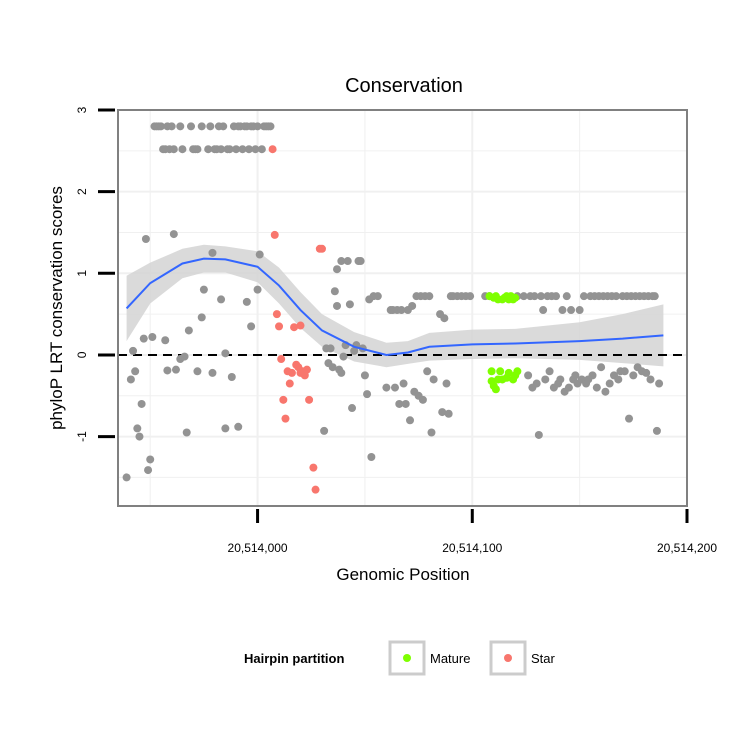  Describe the element at coordinates (402, 574) in the screenshot. I see `x-axis-title: Genomic Position` at that location.